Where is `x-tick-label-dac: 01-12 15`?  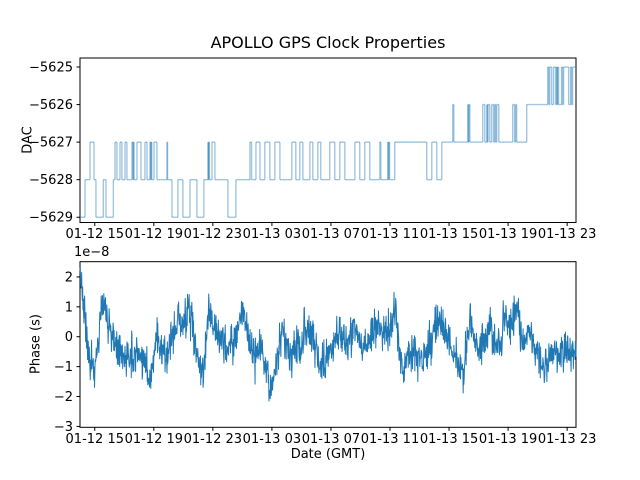
x-tick-label-dac: 01-12 15 is located at coordinates (95, 234).